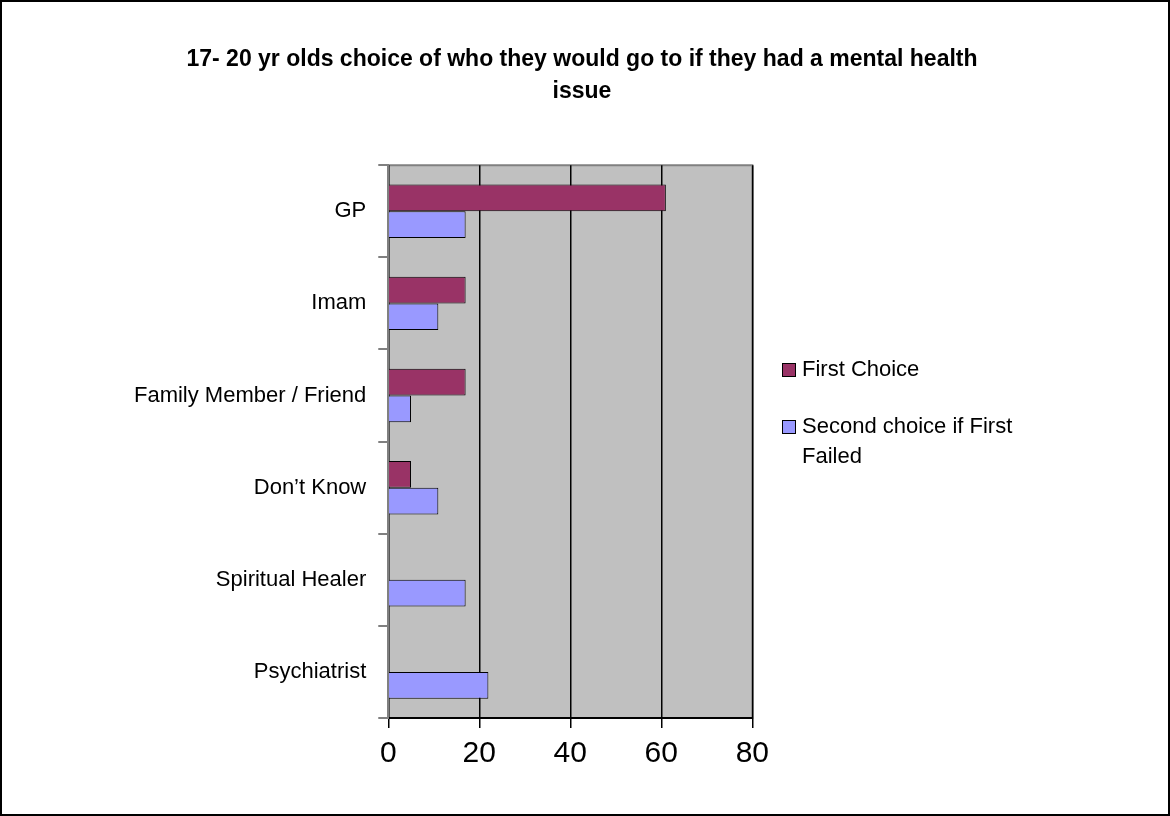 This screenshot has width=1170, height=816. I want to click on y-tick-label: Psychiatrist, so click(310, 670).